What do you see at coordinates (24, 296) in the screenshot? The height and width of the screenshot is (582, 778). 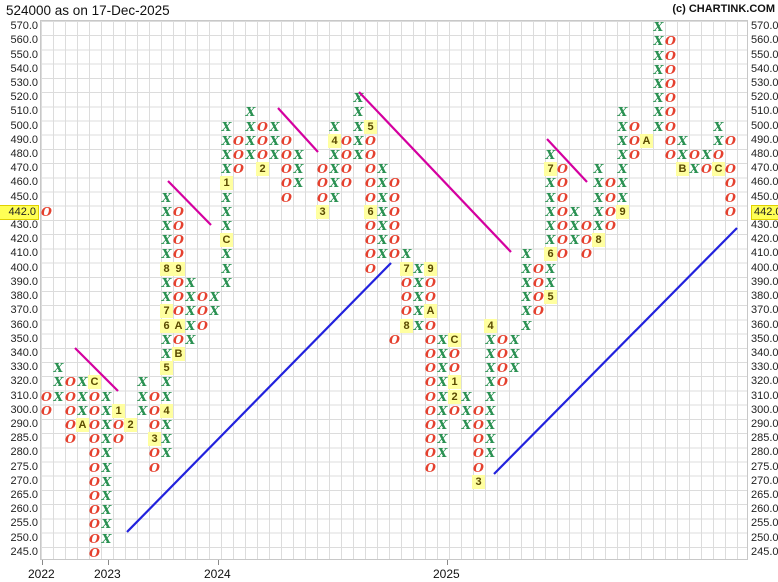 I see `y-axis-label-left: 380.0` at bounding box center [24, 296].